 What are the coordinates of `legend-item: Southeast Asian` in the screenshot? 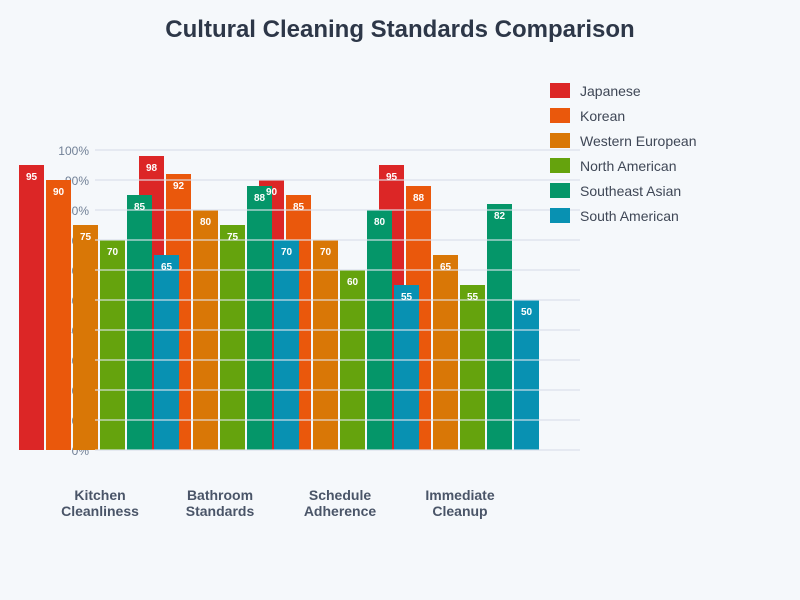 It's located at (623, 190).